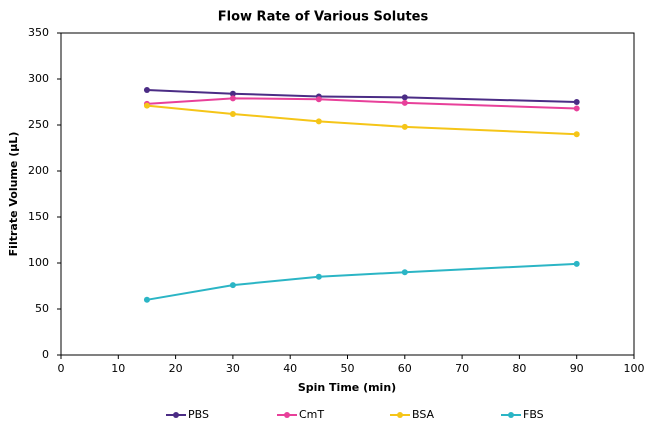 The width and height of the screenshot is (647, 421). I want to click on x-tick-label: 100, so click(634, 368).